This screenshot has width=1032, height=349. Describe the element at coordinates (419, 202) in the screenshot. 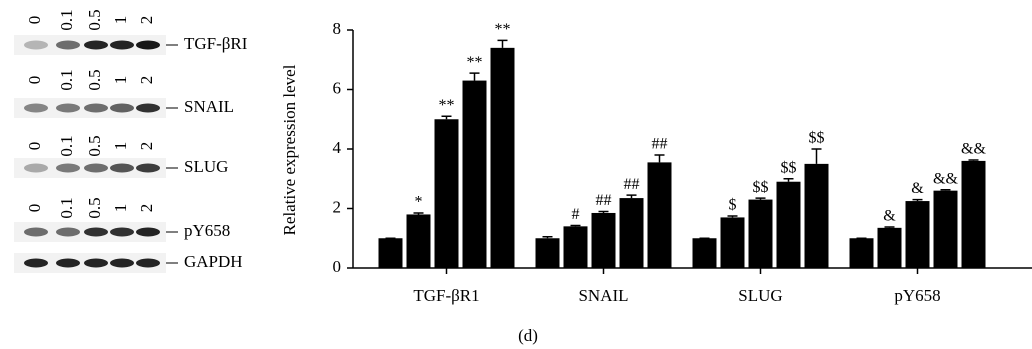

I see `significance-mark: *` at that location.